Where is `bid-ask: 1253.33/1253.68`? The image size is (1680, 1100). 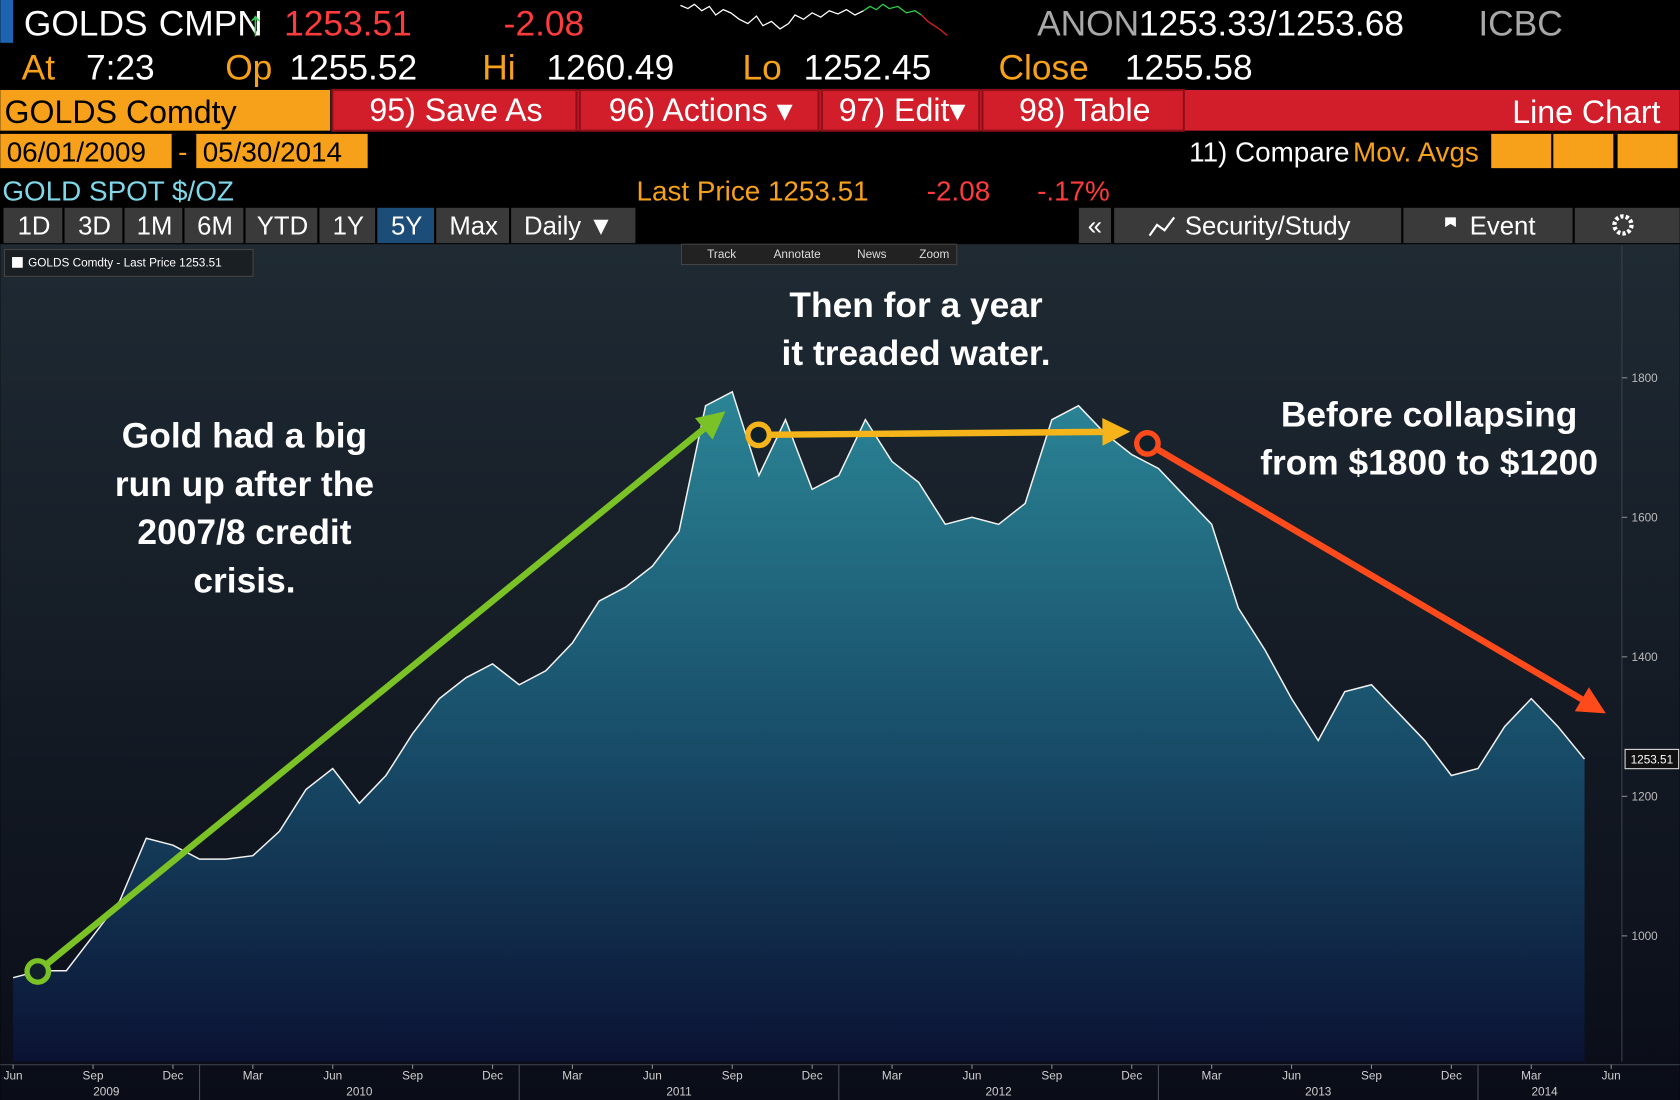
bid-ask: 1253.33/1253.68 is located at coordinates (1271, 23).